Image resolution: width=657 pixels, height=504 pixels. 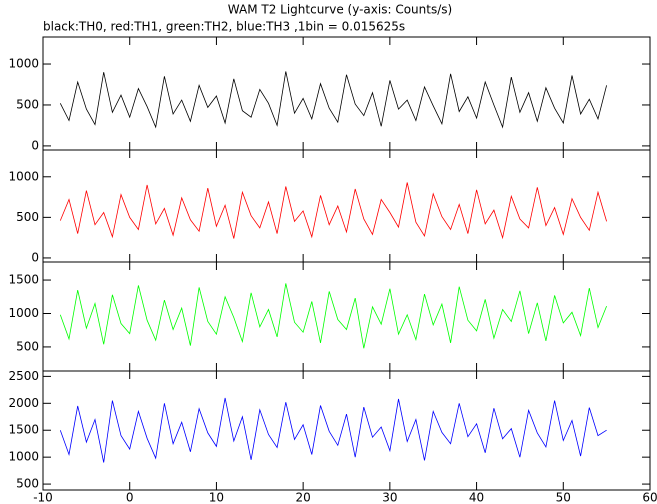 I want to click on chart-title: WAM T2 Lightcurve (y-axis: Counts/s), so click(x=340, y=10).